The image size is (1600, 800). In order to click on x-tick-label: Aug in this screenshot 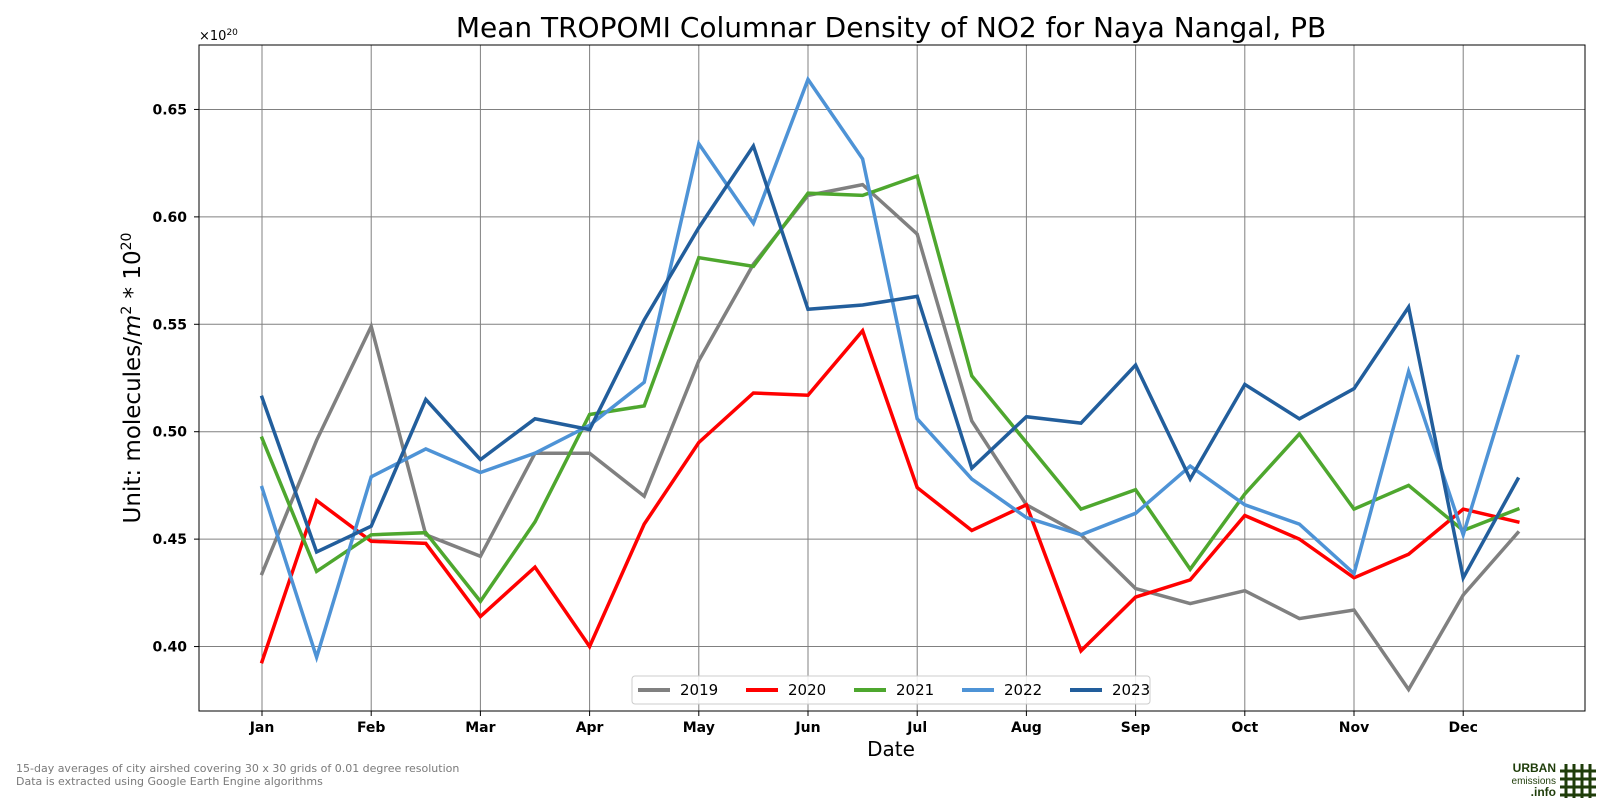, I will do `click(1026, 728)`.